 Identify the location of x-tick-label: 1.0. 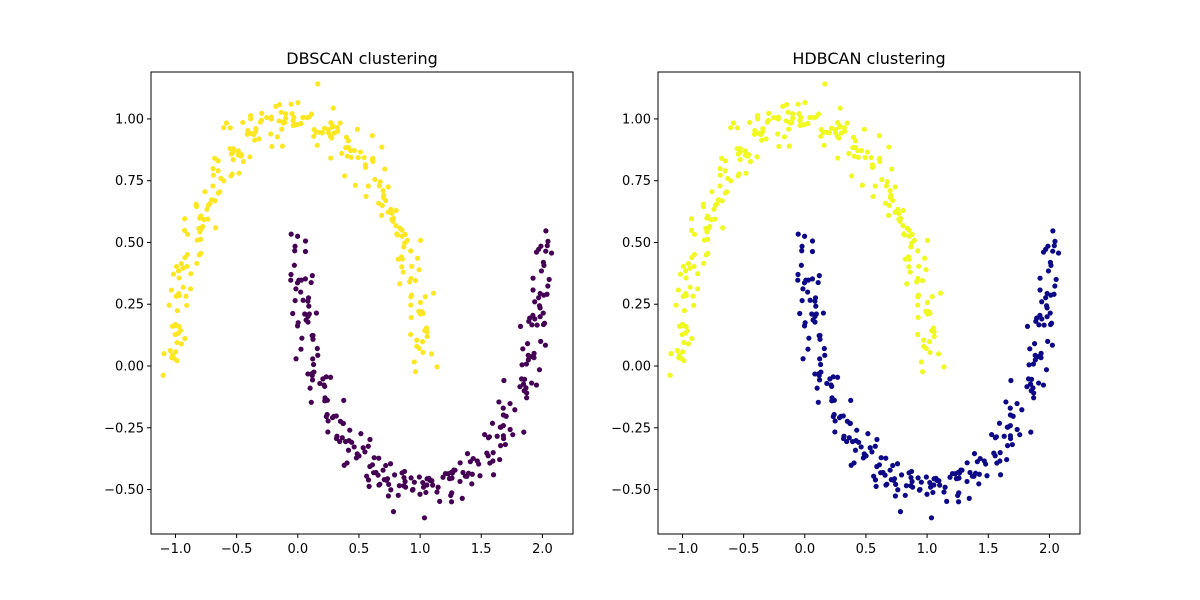
(927, 549).